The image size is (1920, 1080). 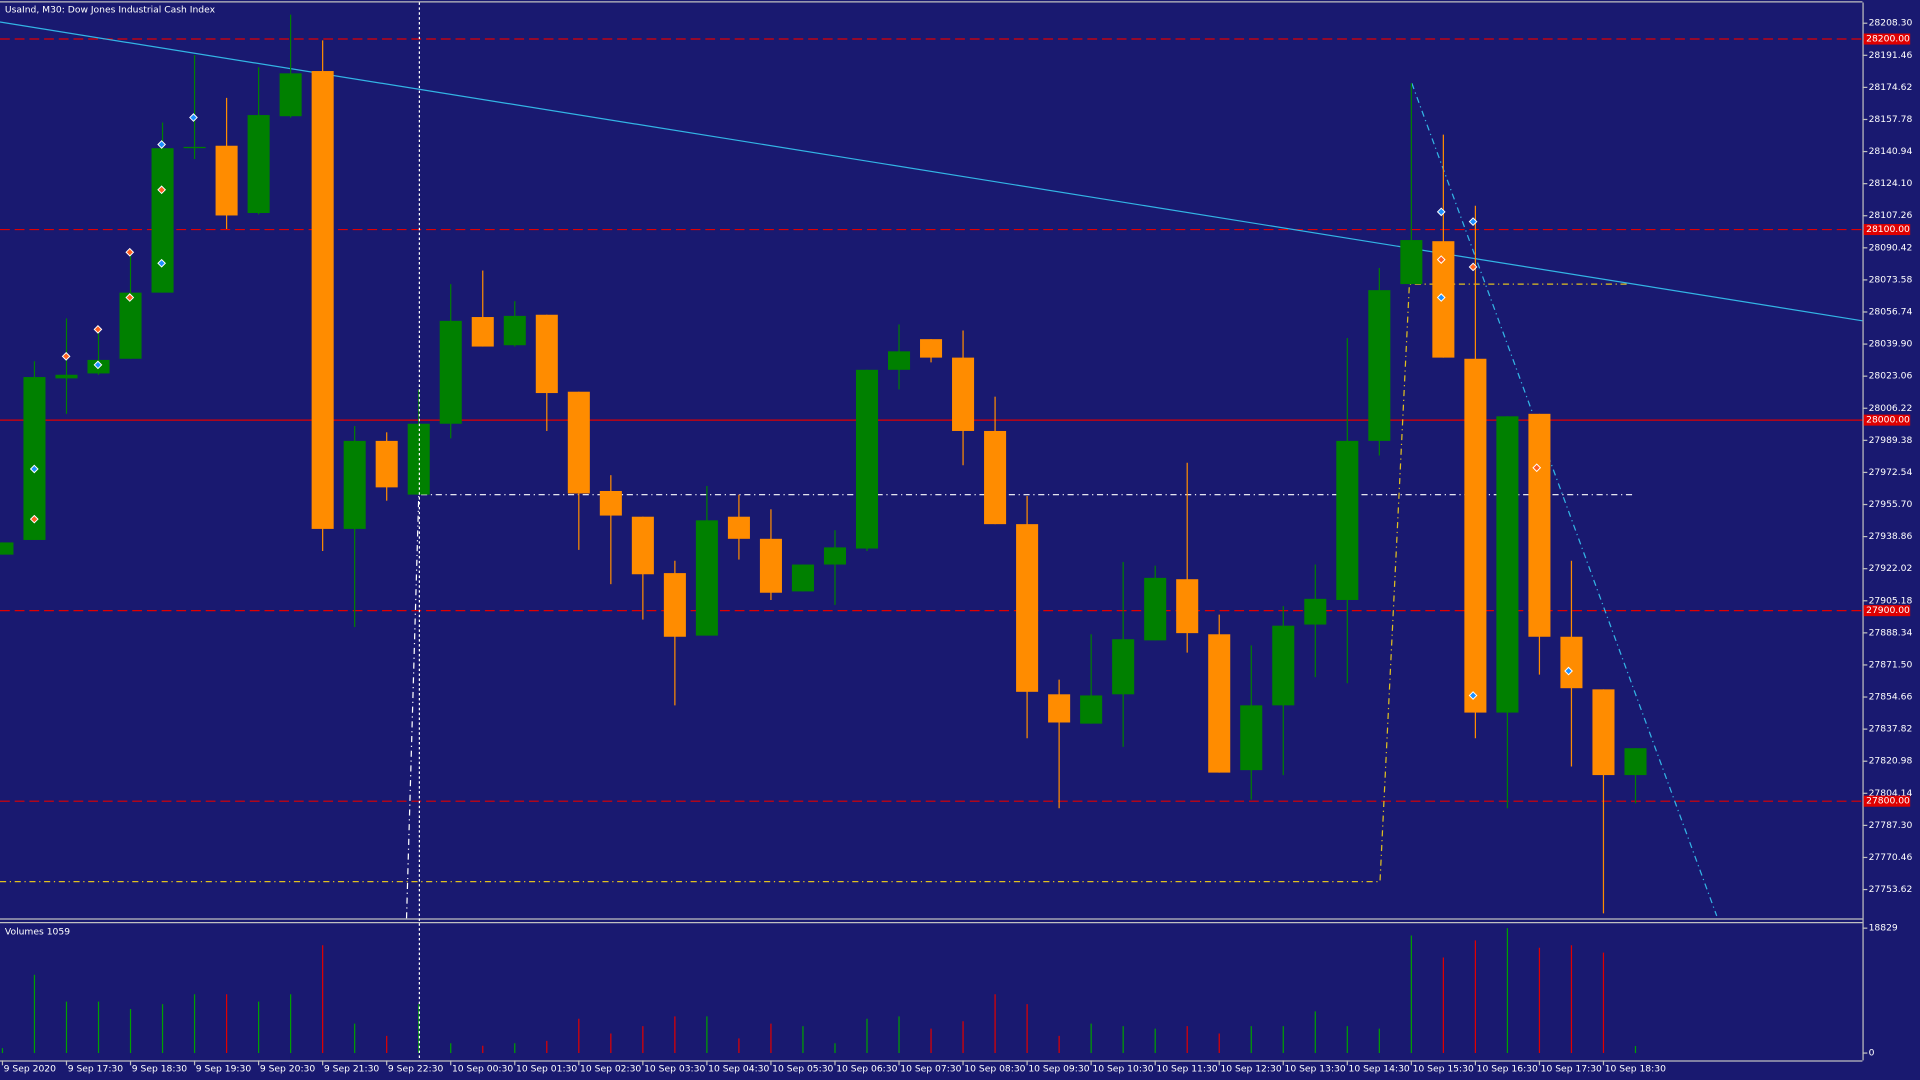 I want to click on y-tick-label: 27905.18, so click(x=1891, y=600).